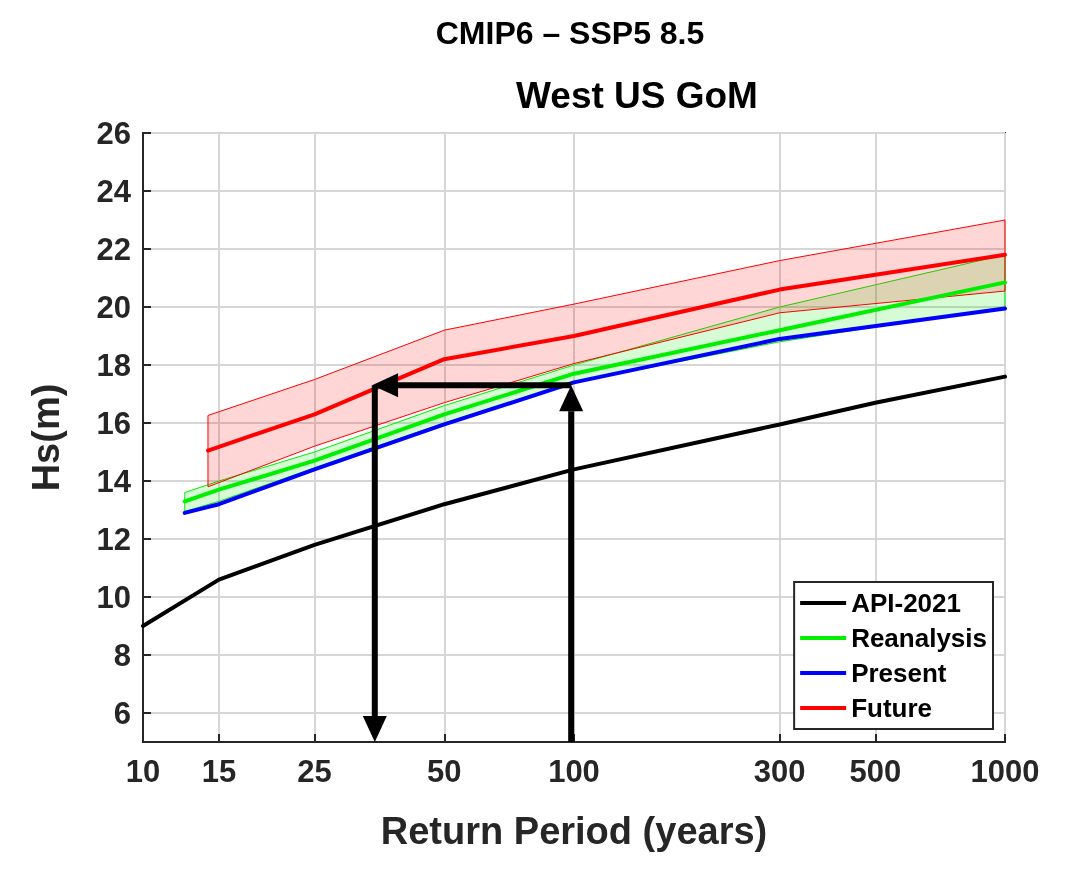 This screenshot has height=877, width=1084. What do you see at coordinates (1005, 771) in the screenshot?
I see `x-tick-label: 1000` at bounding box center [1005, 771].